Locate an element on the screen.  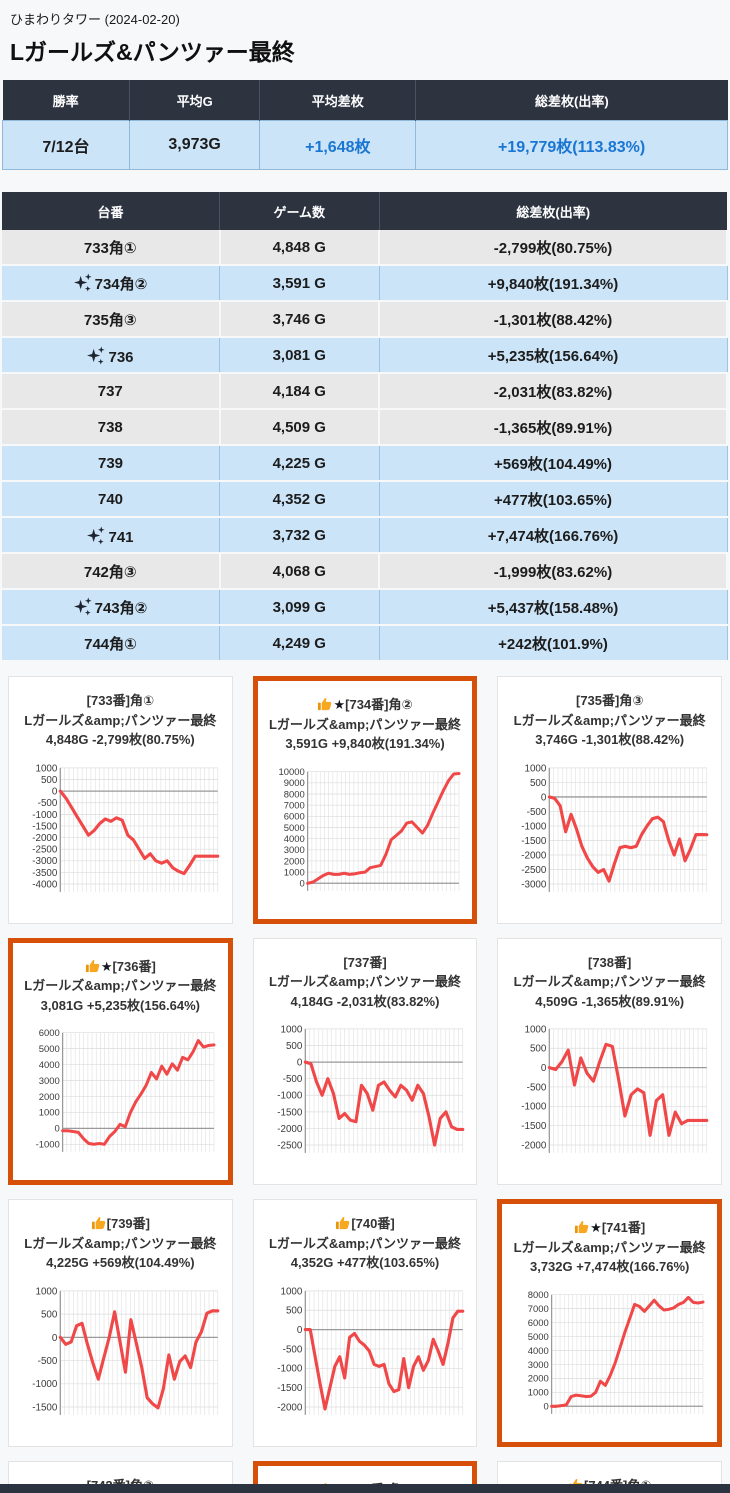
svg-text: 3000 is located at coordinates (538, 1365).